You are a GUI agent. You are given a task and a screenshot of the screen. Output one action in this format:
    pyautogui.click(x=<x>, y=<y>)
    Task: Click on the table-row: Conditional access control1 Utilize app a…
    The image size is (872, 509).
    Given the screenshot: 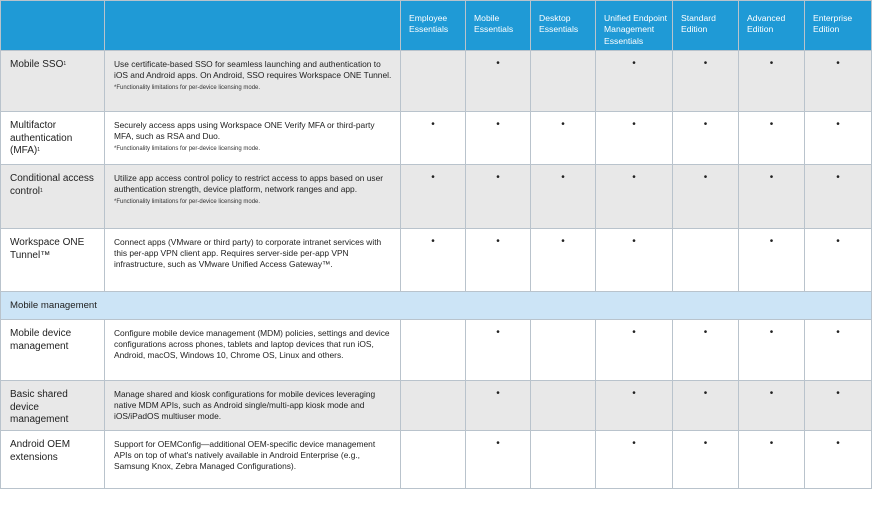 What is the action you would take?
    pyautogui.click(x=436, y=196)
    